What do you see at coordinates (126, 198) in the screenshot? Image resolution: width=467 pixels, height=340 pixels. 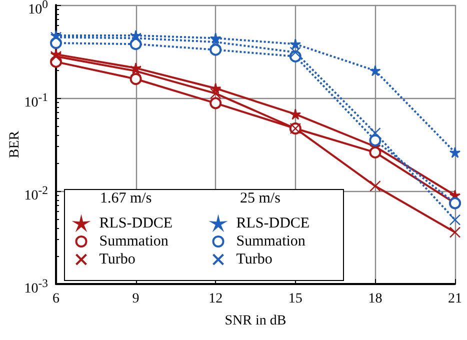 I see `annotation: 1.67 m/s` at bounding box center [126, 198].